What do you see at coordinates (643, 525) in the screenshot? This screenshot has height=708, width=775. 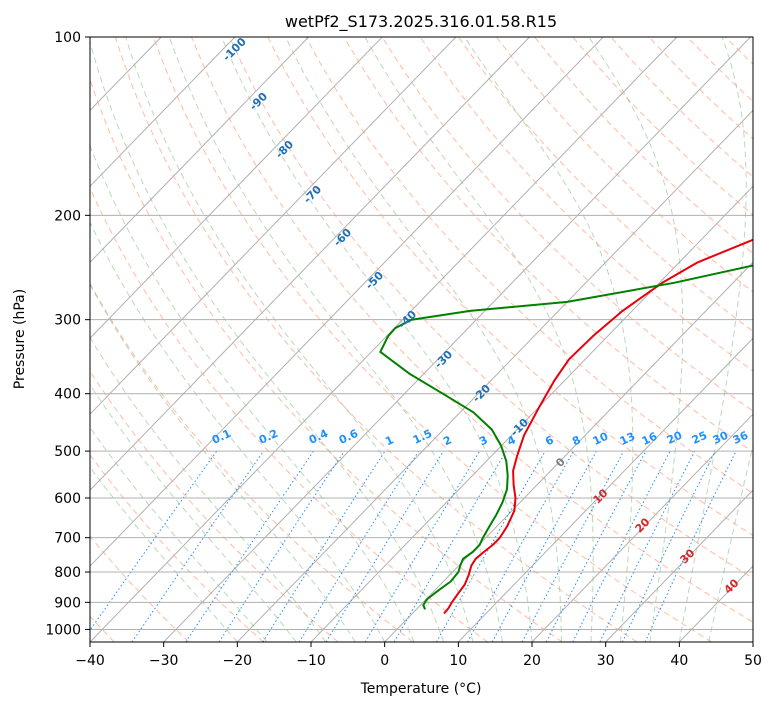 I see `dry-adiabat-label: 20` at bounding box center [643, 525].